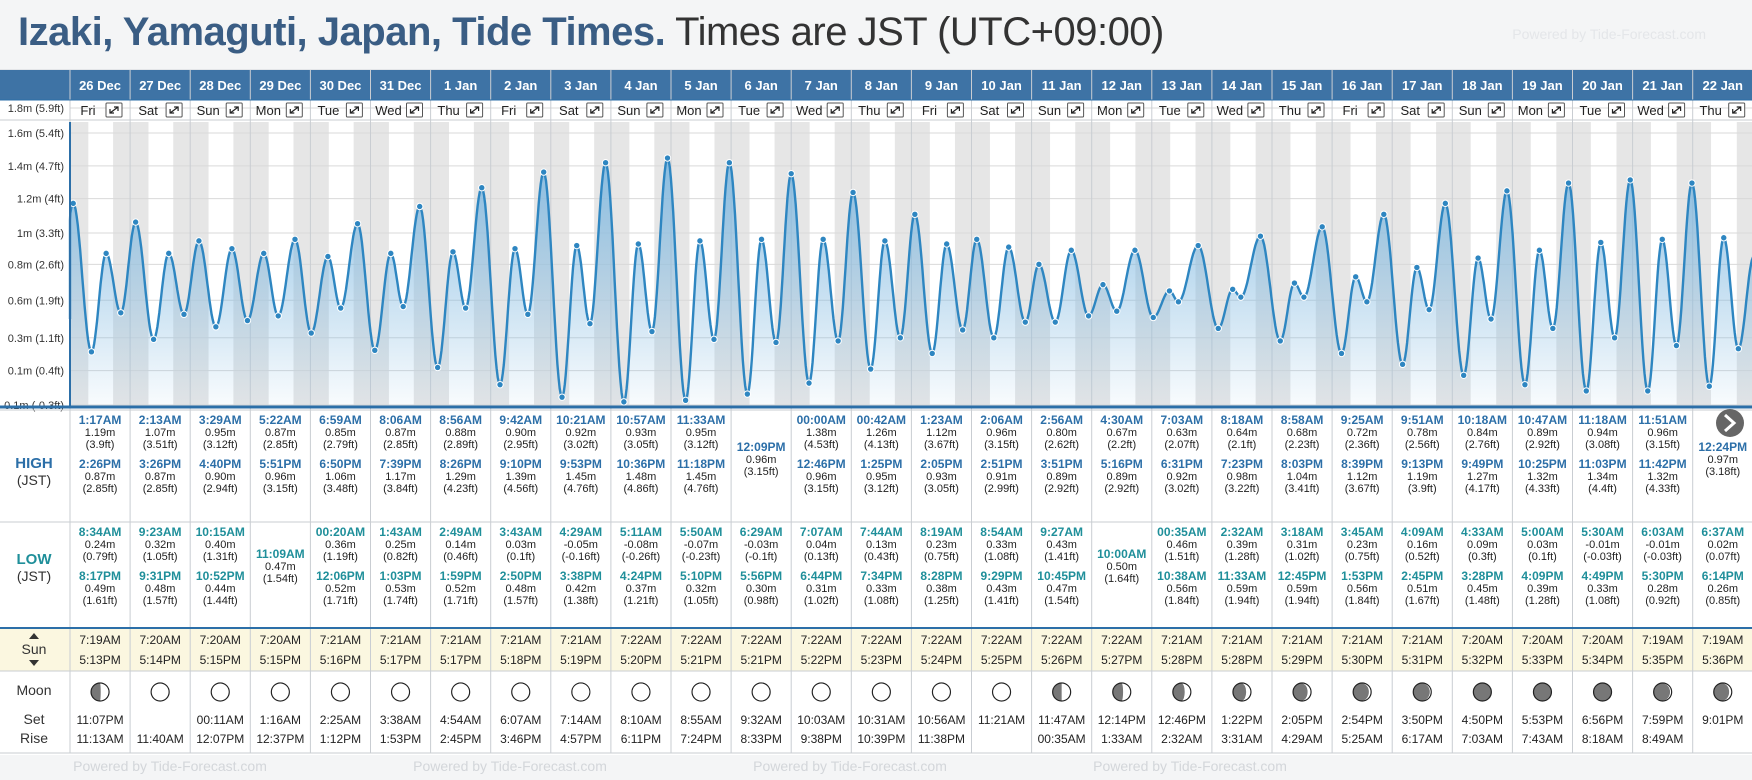 The width and height of the screenshot is (1752, 780). What do you see at coordinates (941, 576) in the screenshot?
I see `low-tide-time: 8:28PM` at bounding box center [941, 576].